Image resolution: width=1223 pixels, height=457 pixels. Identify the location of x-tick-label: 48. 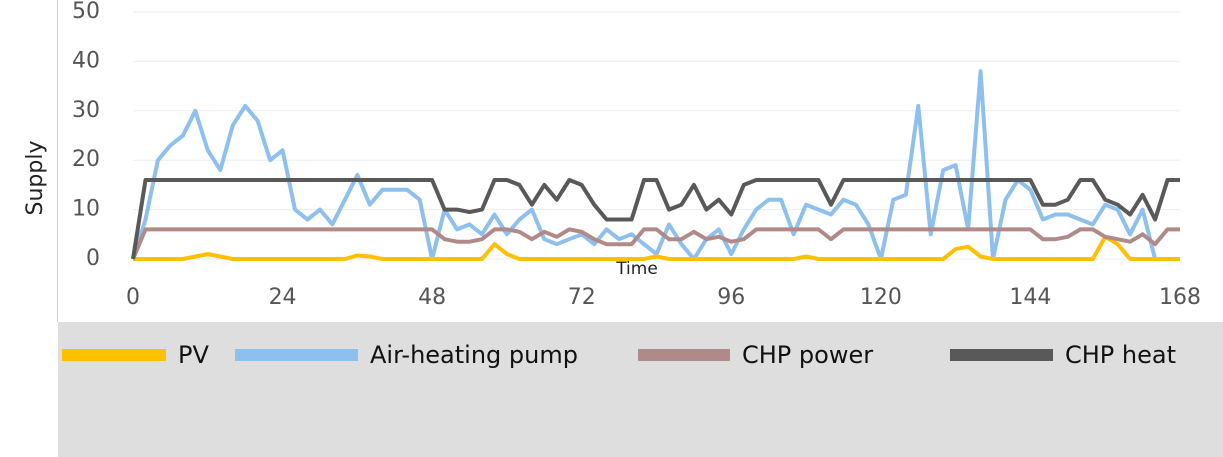
(432, 297).